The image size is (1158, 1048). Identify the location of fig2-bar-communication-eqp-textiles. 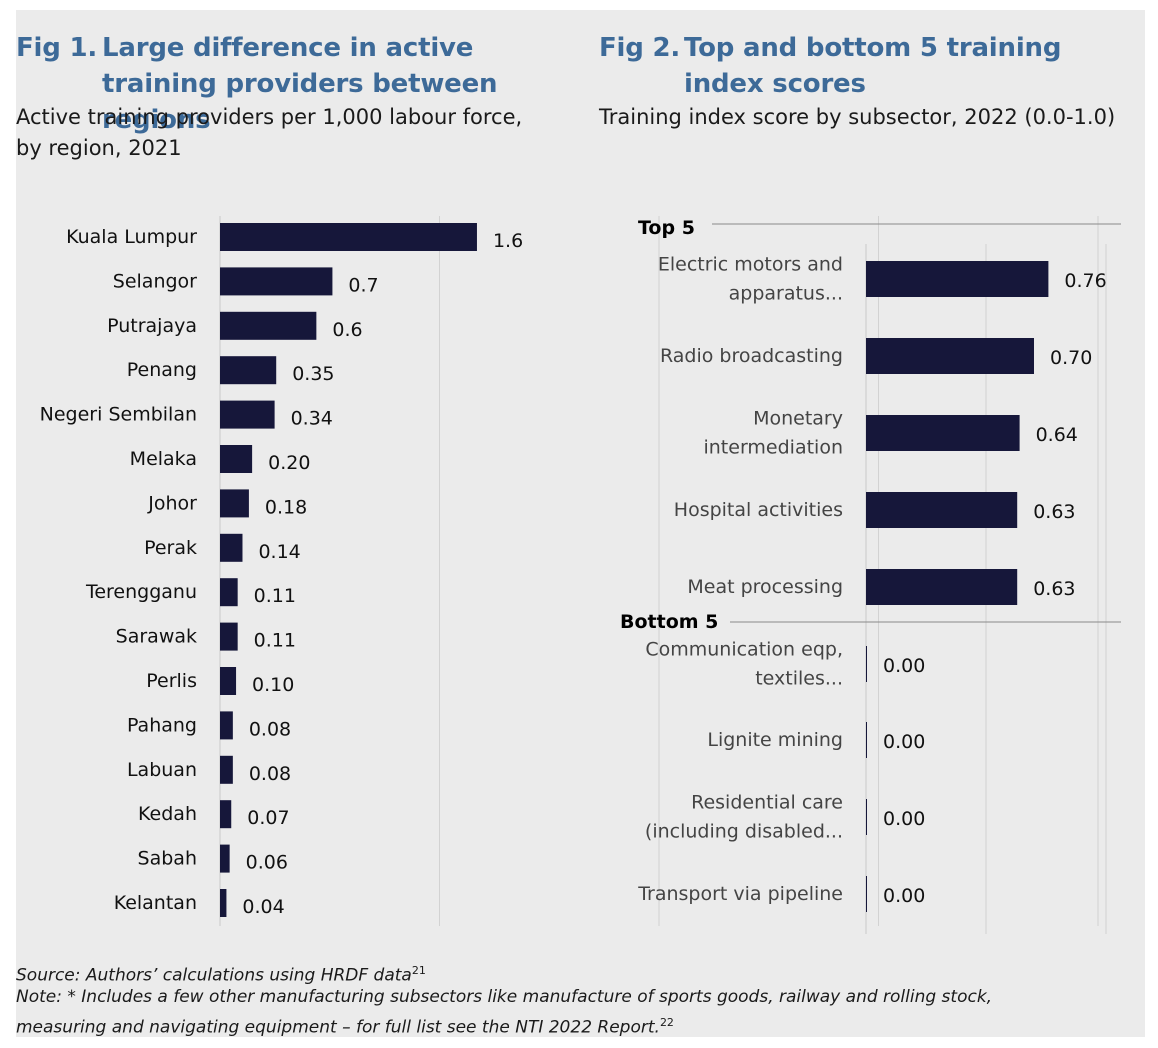
(866, 664).